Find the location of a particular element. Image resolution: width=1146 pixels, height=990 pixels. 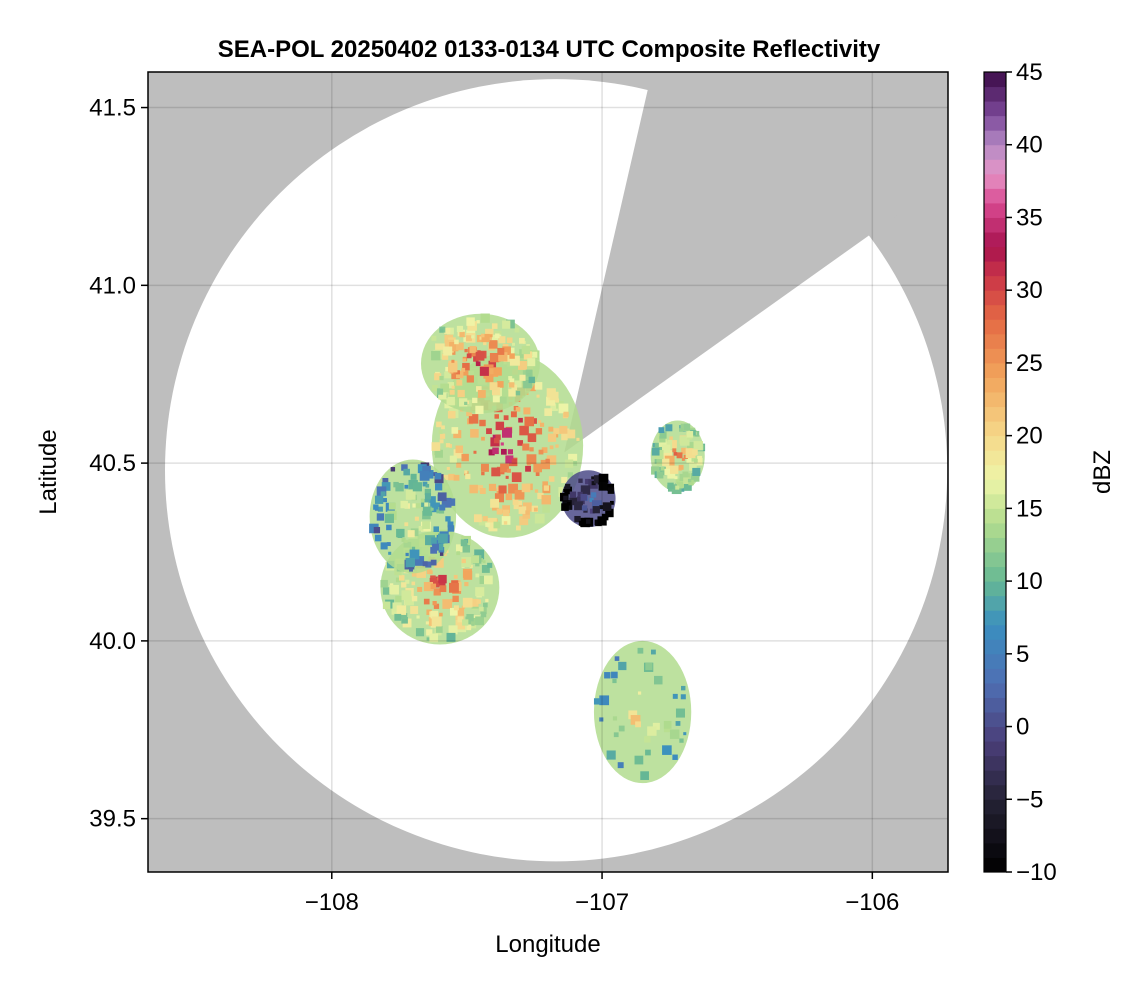

x-tick-label: −107 is located at coordinates (602, 902).